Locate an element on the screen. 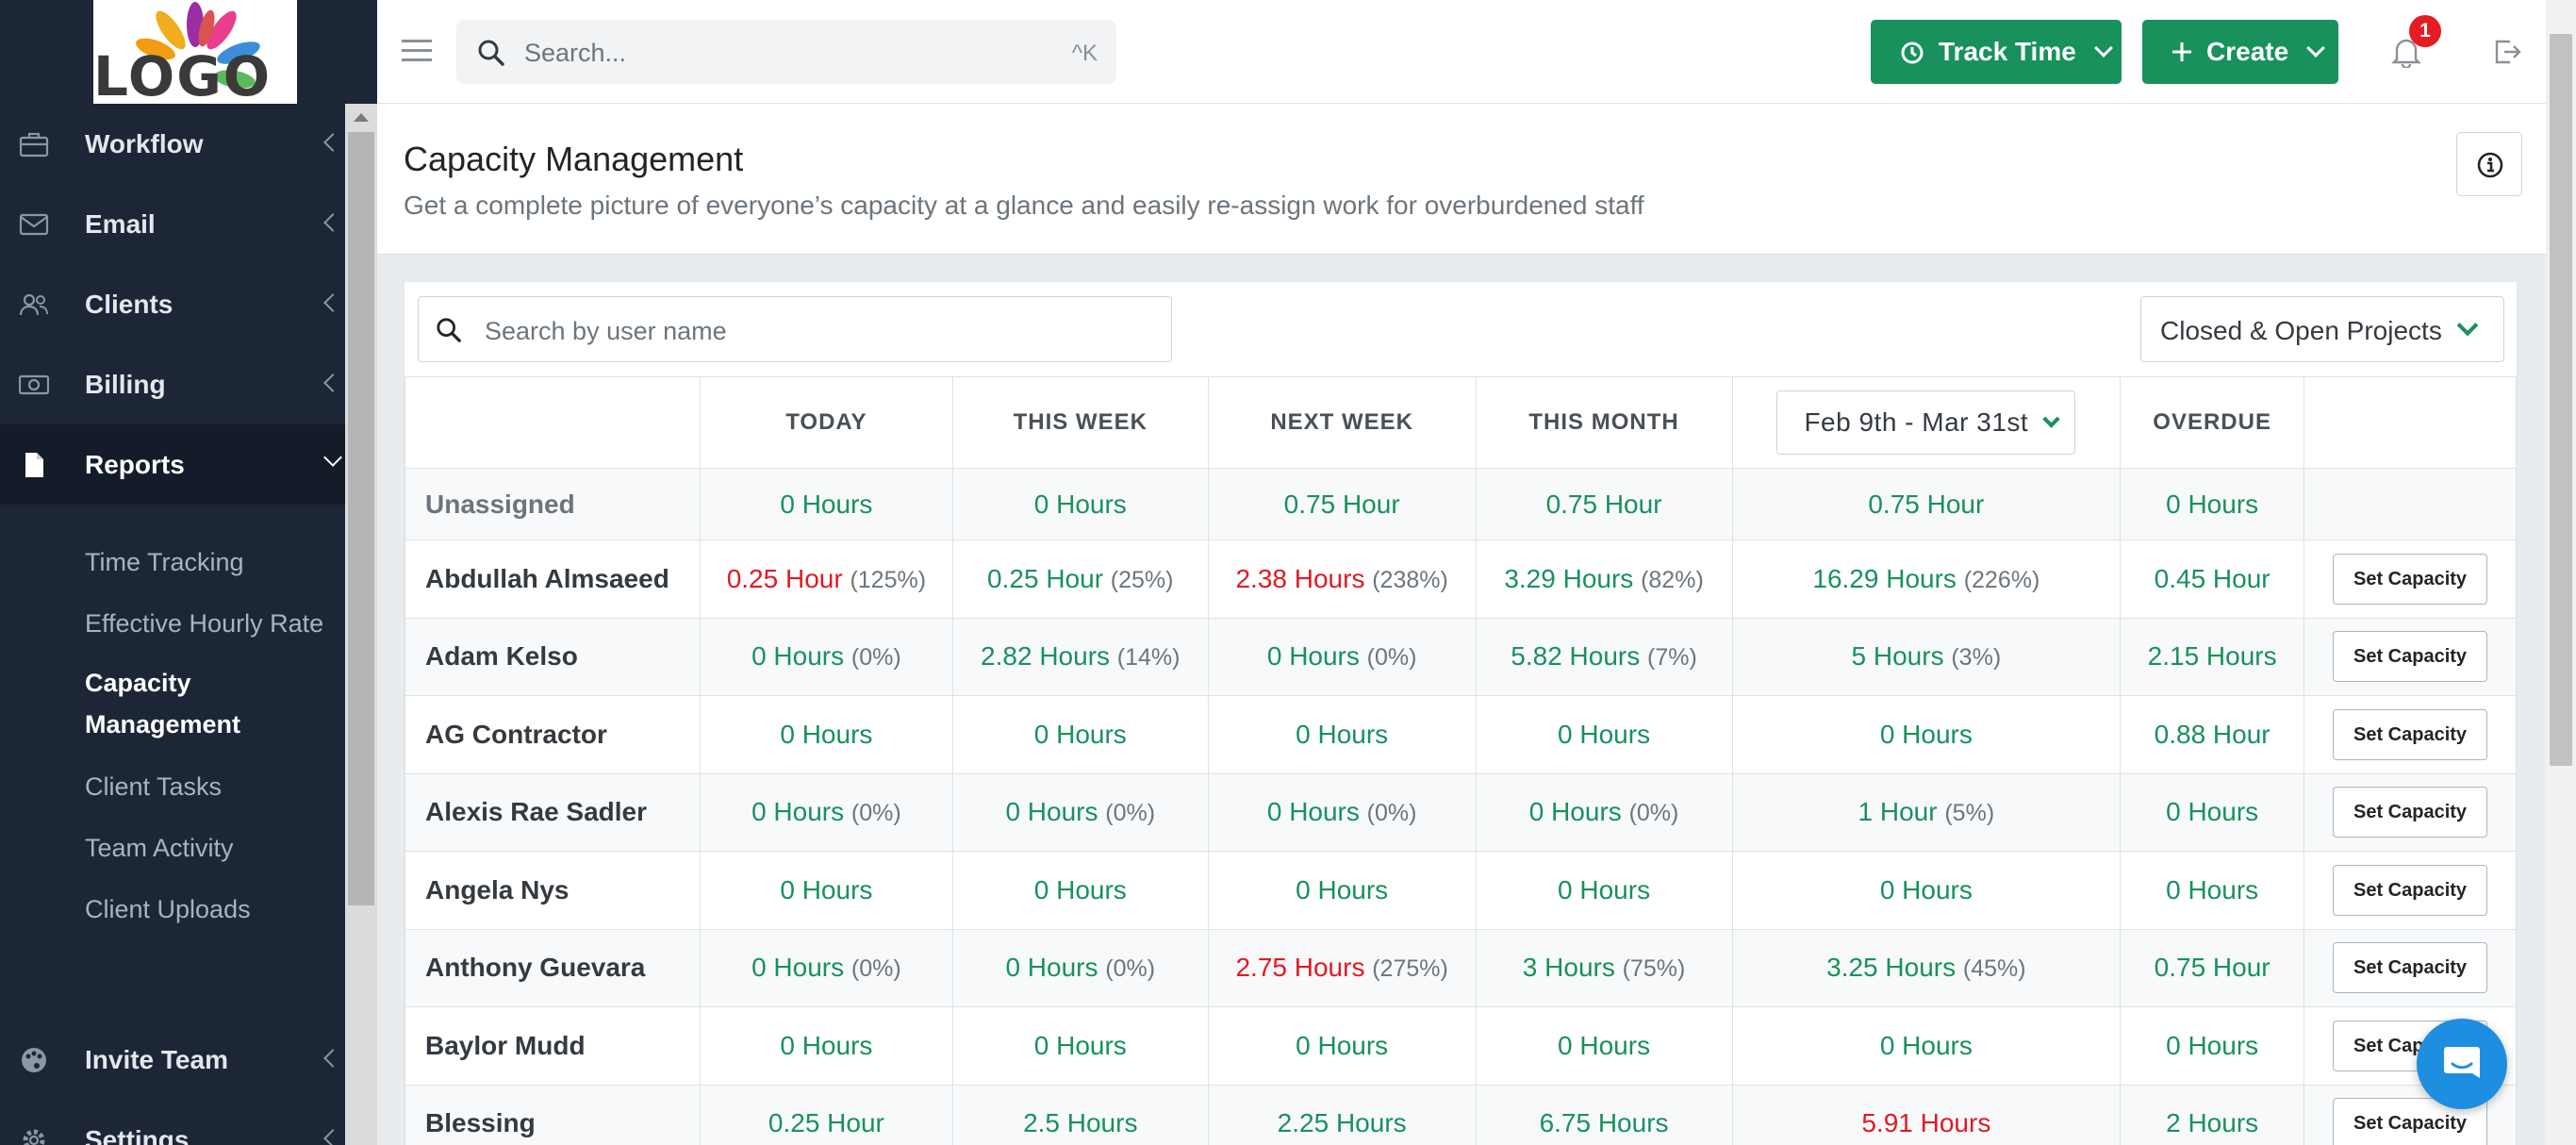  user-name-cell: Adam Kelso is located at coordinates (553, 656).